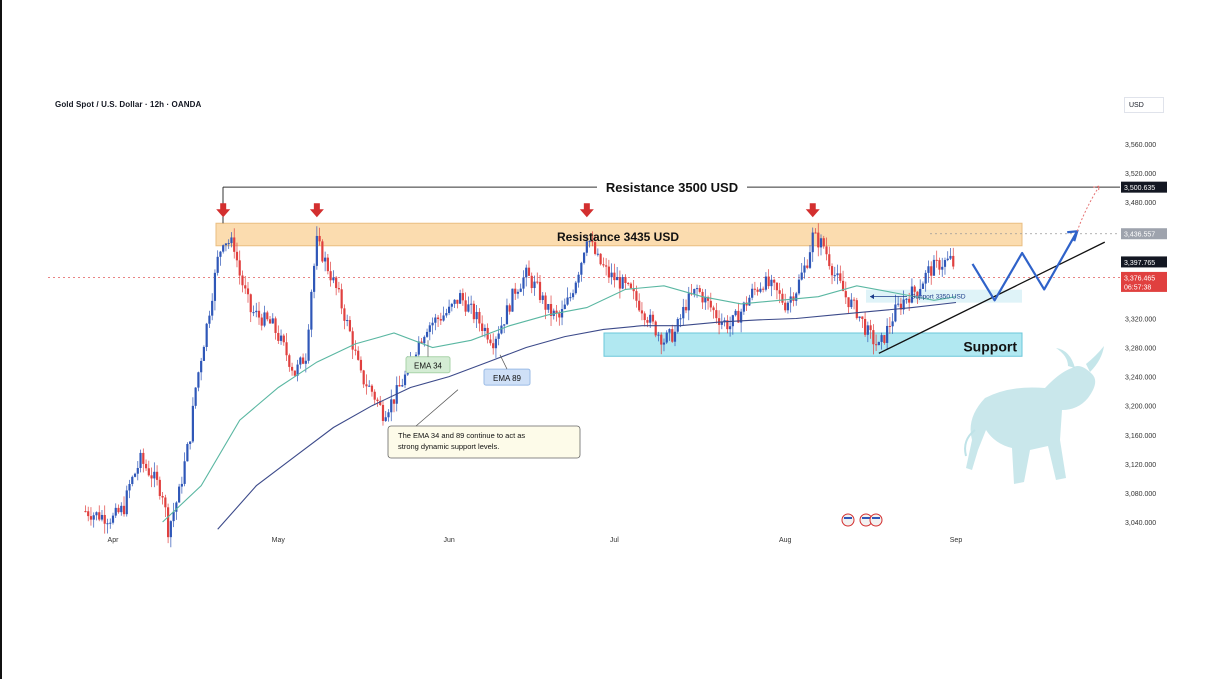 Image resolution: width=1208 pixels, height=679 pixels. I want to click on y-tick-label: 3,560.000, so click(1140, 145).